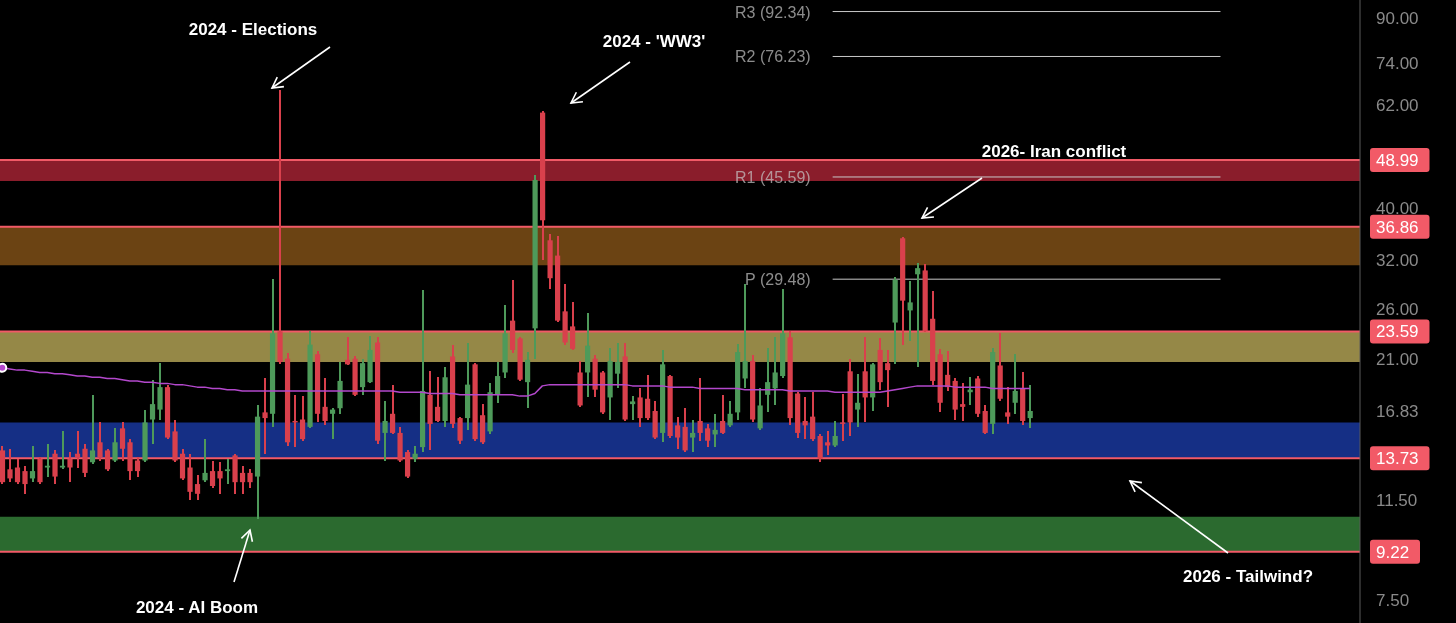  What do you see at coordinates (197, 608) in the screenshot?
I see `annotation: 2024 - AI Boom` at bounding box center [197, 608].